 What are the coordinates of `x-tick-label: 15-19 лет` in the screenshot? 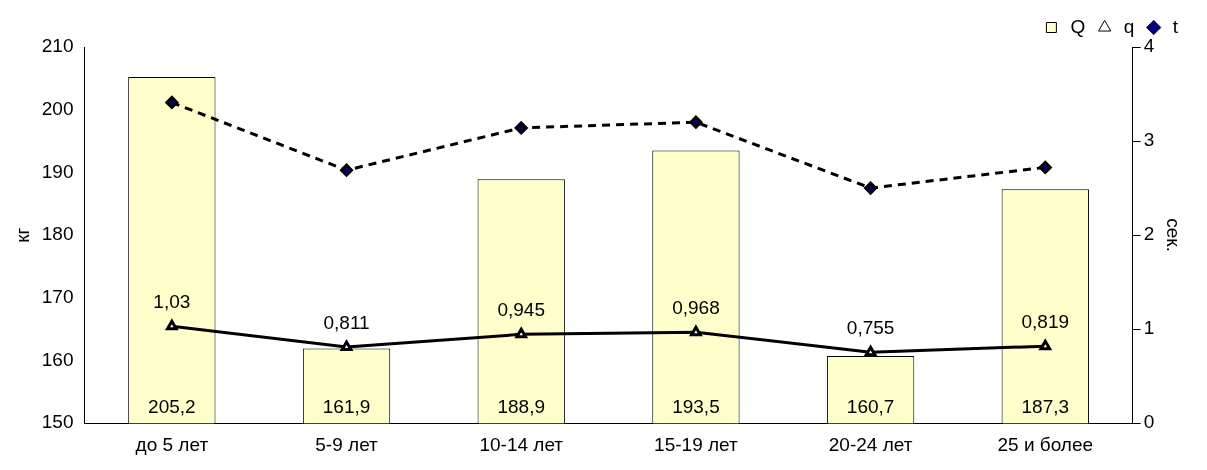 It's located at (696, 444).